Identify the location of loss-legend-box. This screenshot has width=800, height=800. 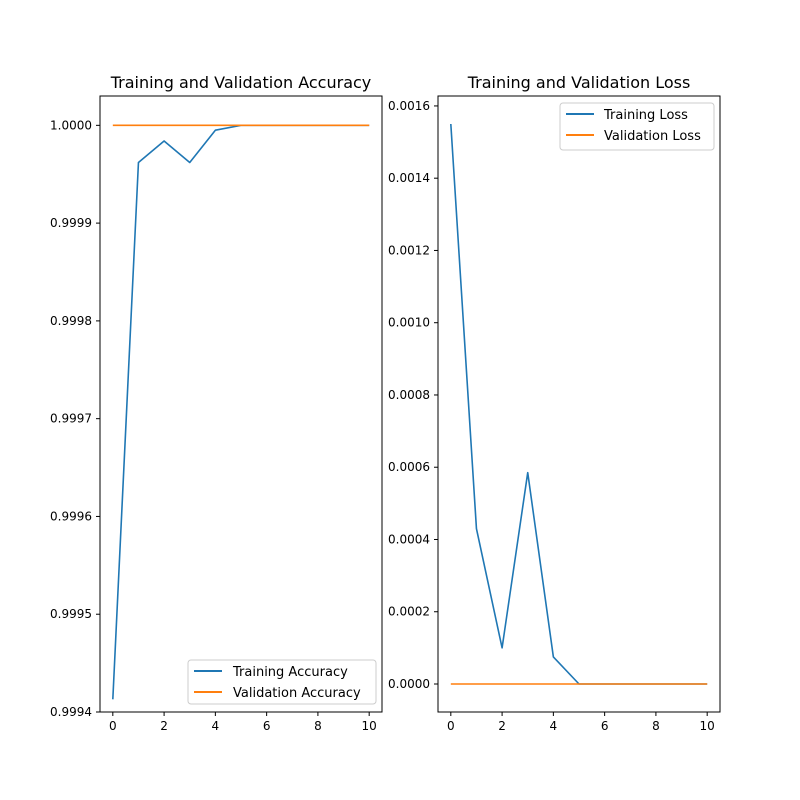
(637, 126).